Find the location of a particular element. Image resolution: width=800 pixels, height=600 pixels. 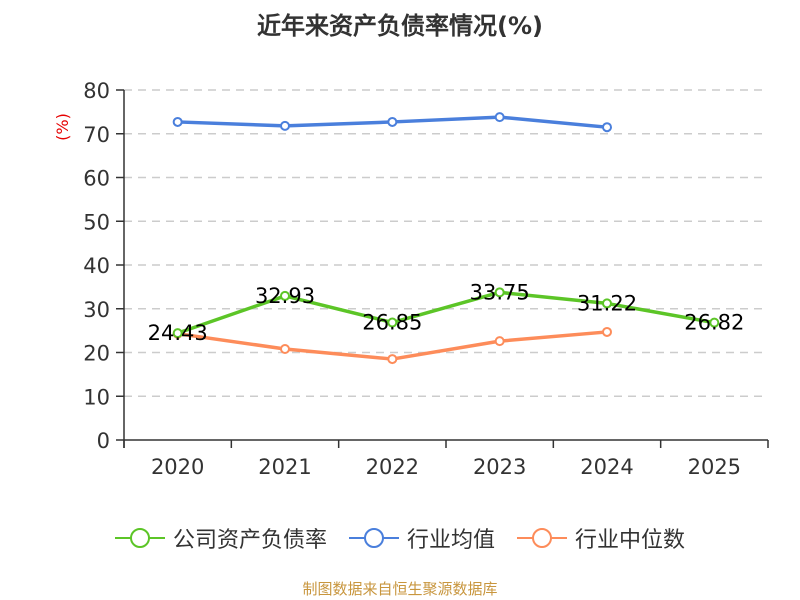

x-tick-label: 2025 is located at coordinates (714, 467).